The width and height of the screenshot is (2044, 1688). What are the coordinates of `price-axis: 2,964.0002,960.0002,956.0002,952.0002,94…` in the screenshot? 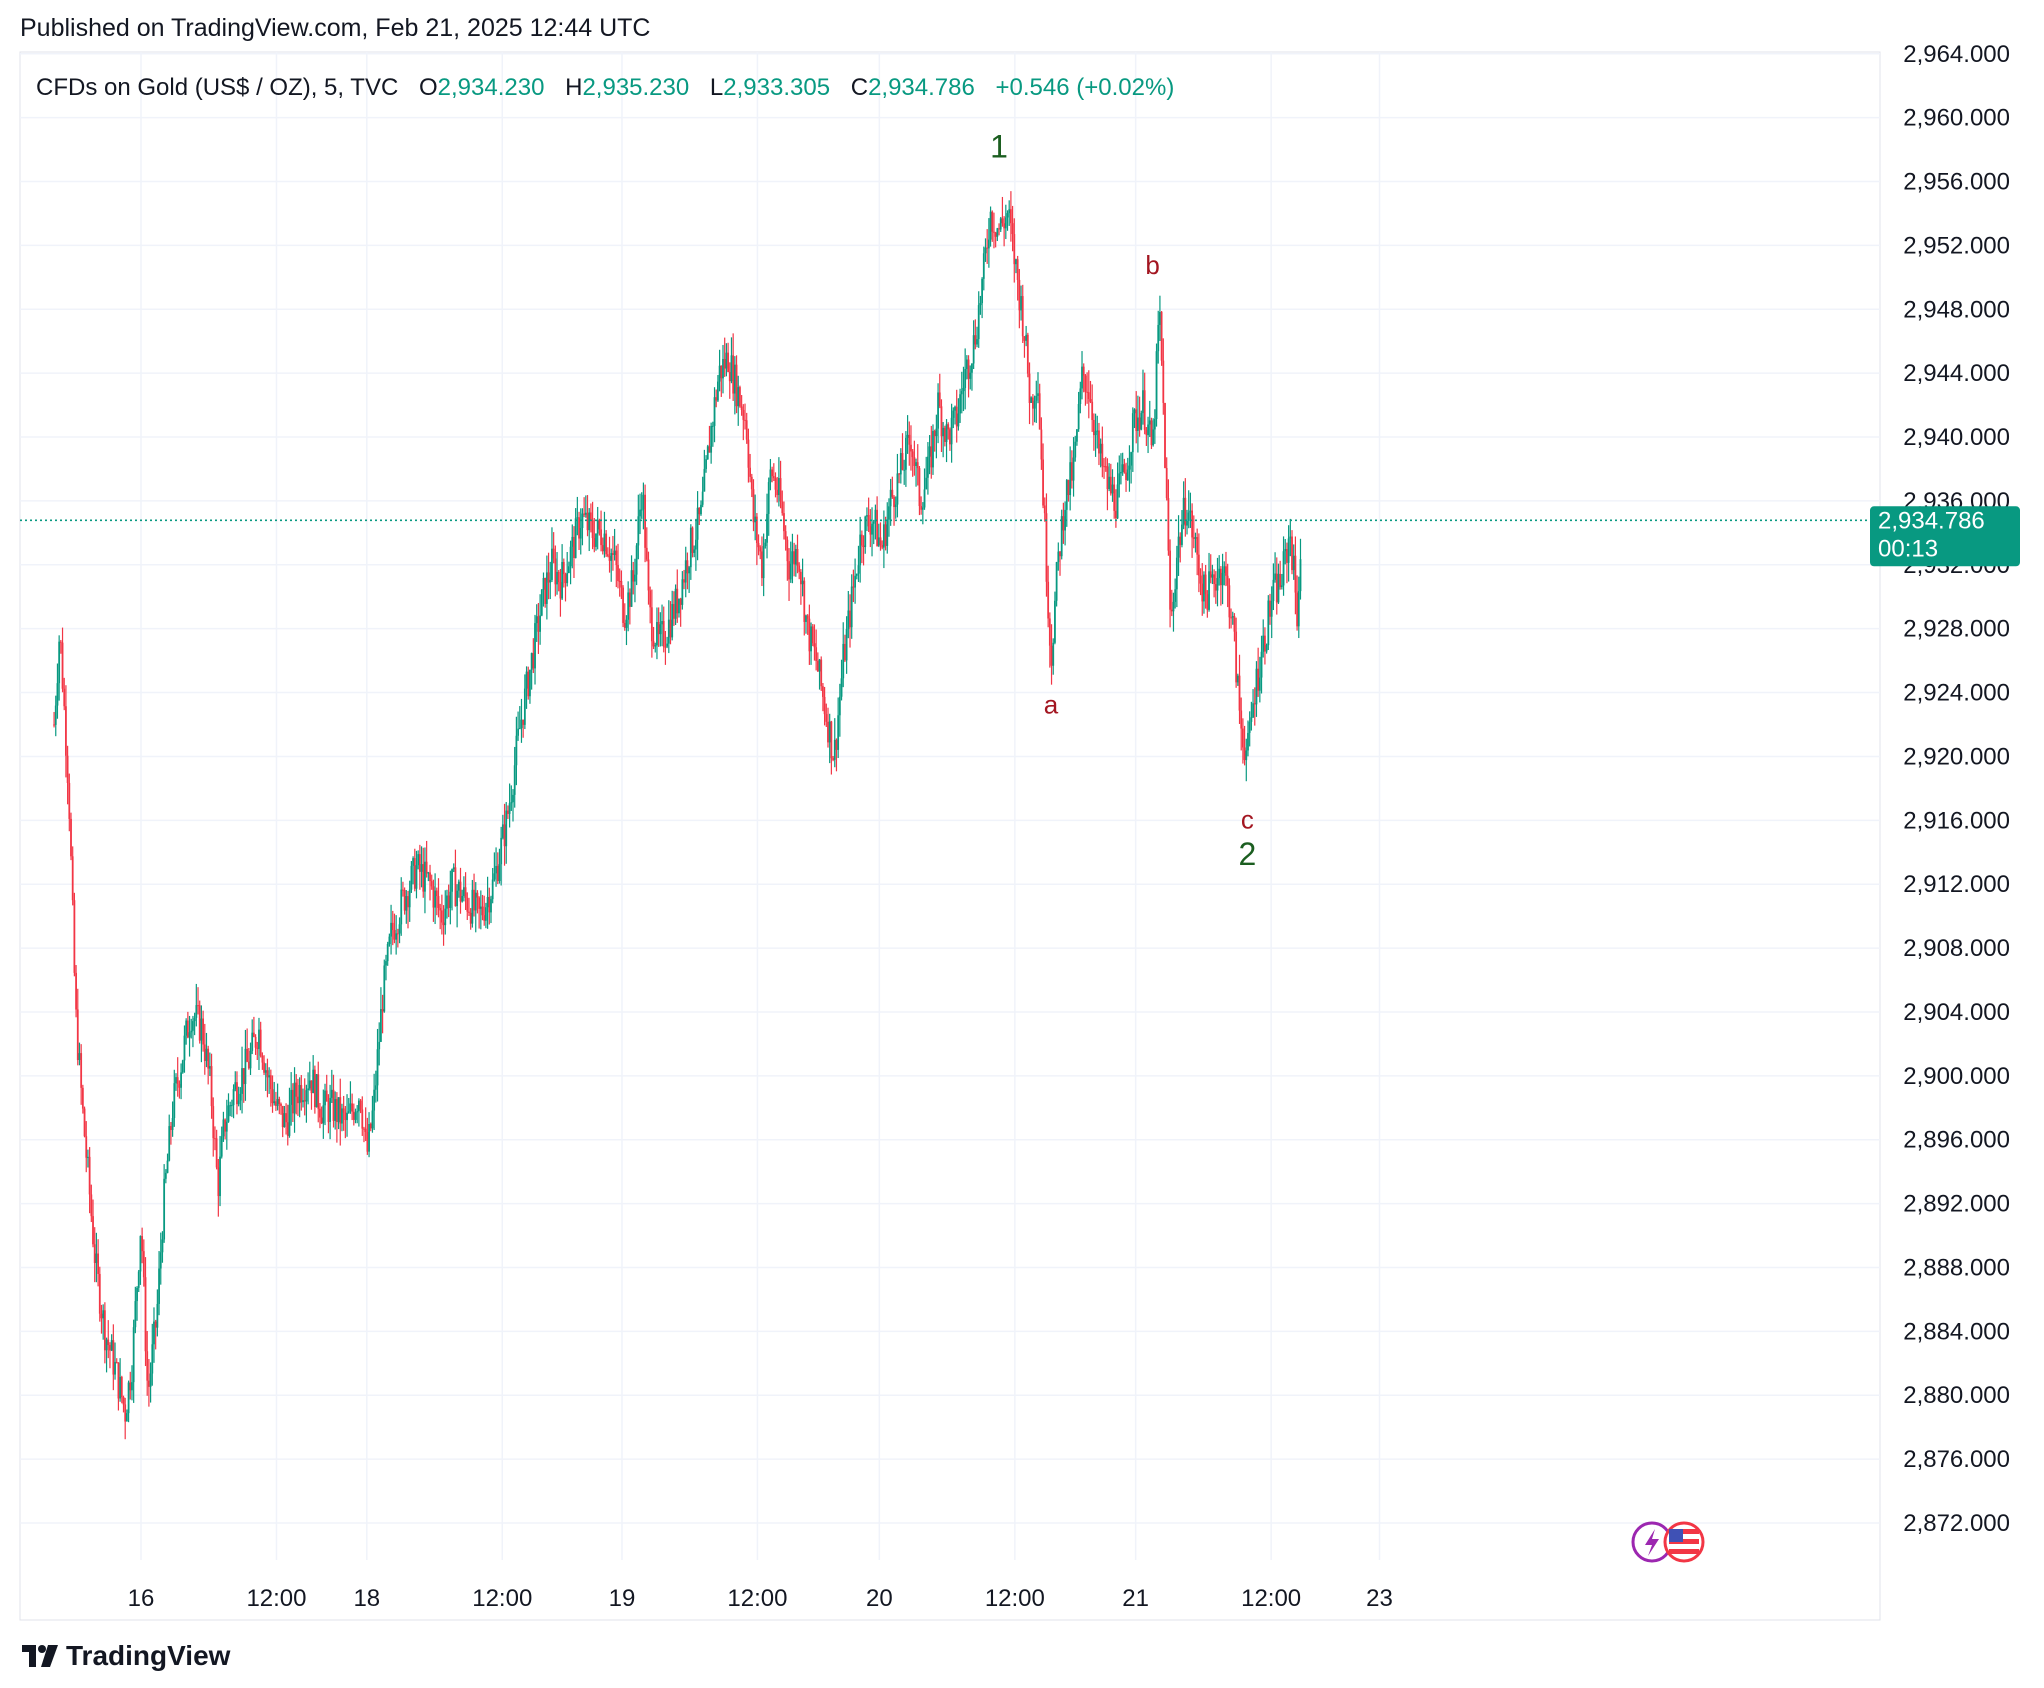 It's located at (1956, 789).